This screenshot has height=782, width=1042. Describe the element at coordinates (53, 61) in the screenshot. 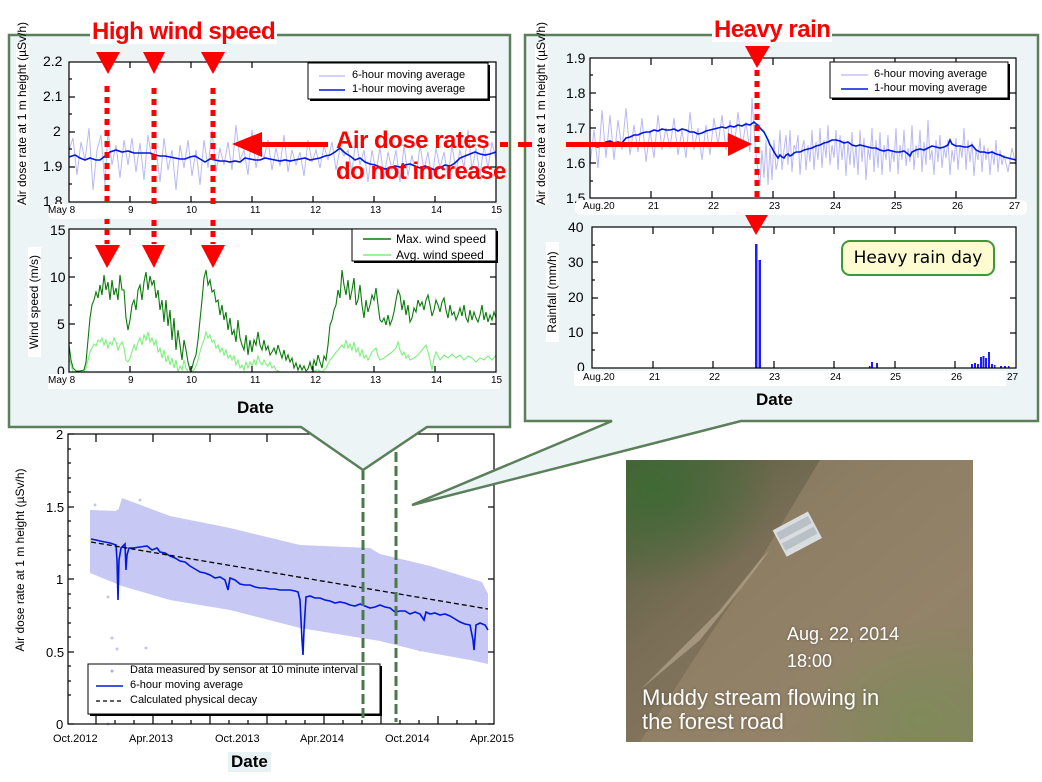

I see `y-tick: 2.2` at that location.